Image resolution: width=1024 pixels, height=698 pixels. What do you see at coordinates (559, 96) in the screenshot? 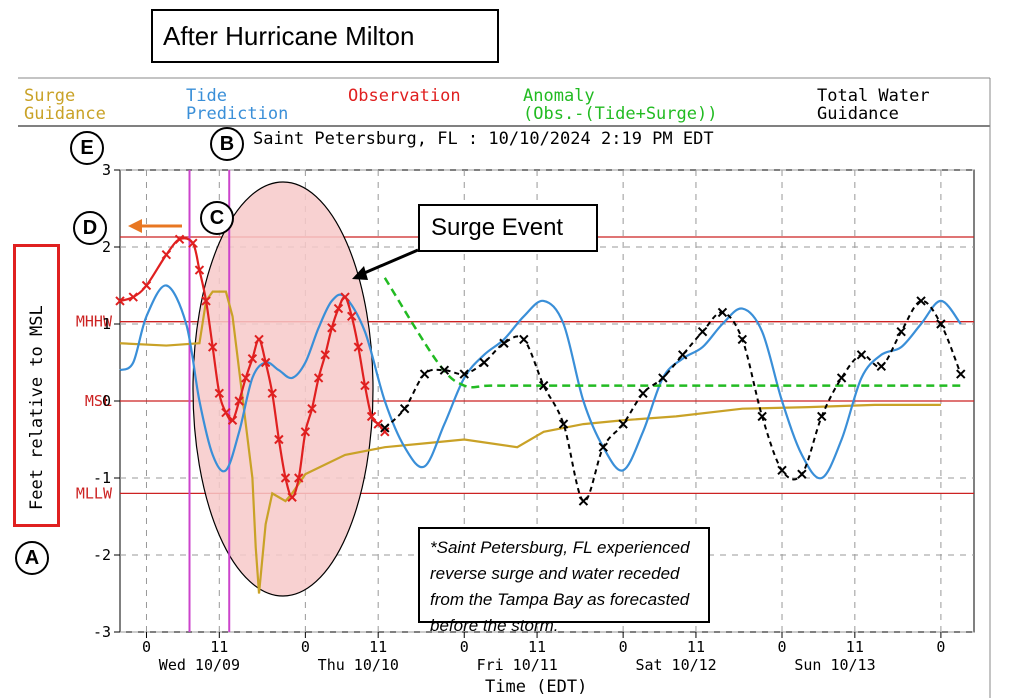
I see `legend-anomaly-line1: Anomaly` at bounding box center [559, 96].